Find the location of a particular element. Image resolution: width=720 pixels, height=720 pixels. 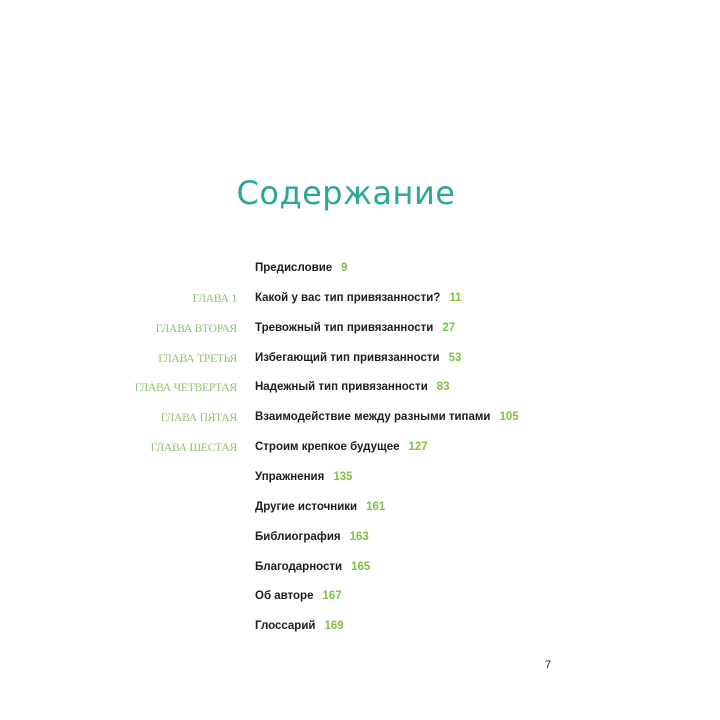

entry-page-number: 11 is located at coordinates (455, 297).